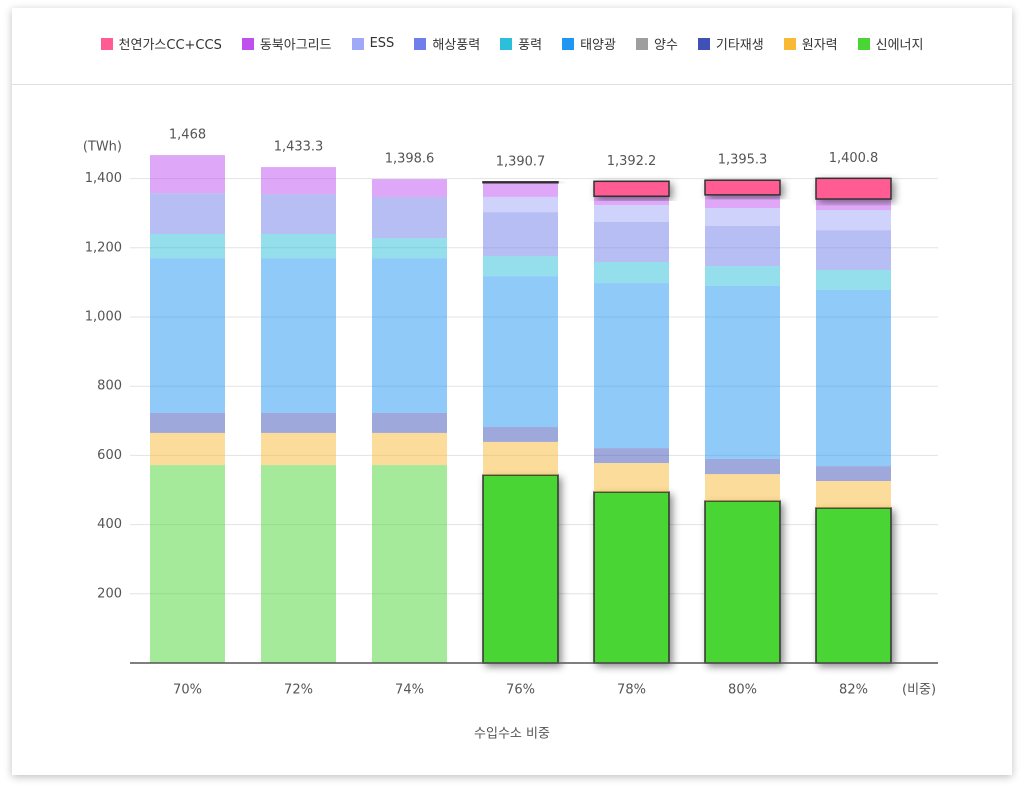 The width and height of the screenshot is (1024, 793). Describe the element at coordinates (819, 45) in the screenshot. I see `legend-label: 원자력` at that location.